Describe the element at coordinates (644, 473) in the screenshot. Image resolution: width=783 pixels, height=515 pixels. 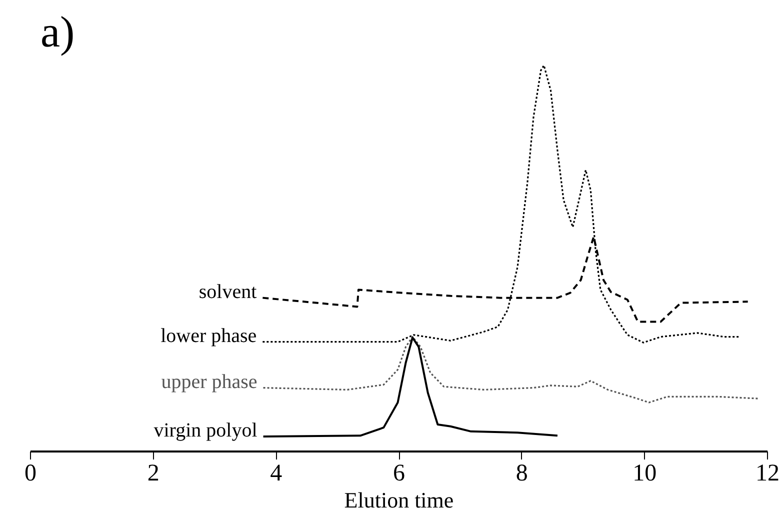
I see `x-tick-label: 10` at that location.